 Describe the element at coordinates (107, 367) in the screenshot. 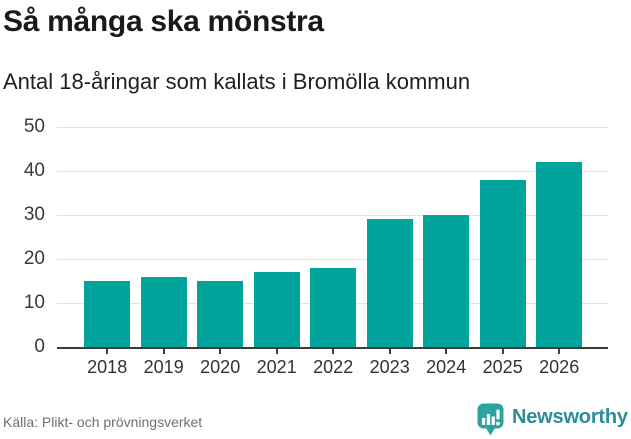

I see `x-axis-label: 2018` at that location.